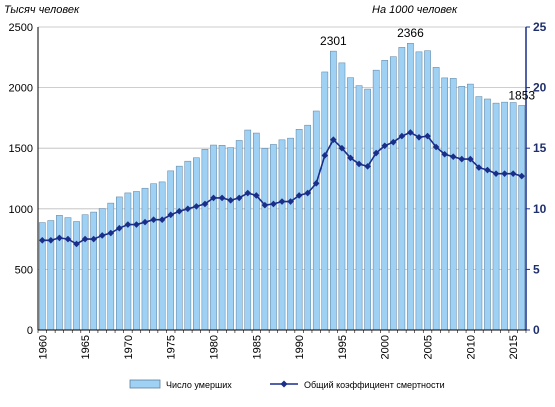 This screenshot has width=555, height=407. What do you see at coordinates (521, 95) in the screenshot?
I see `data-label: 1853` at bounding box center [521, 95].